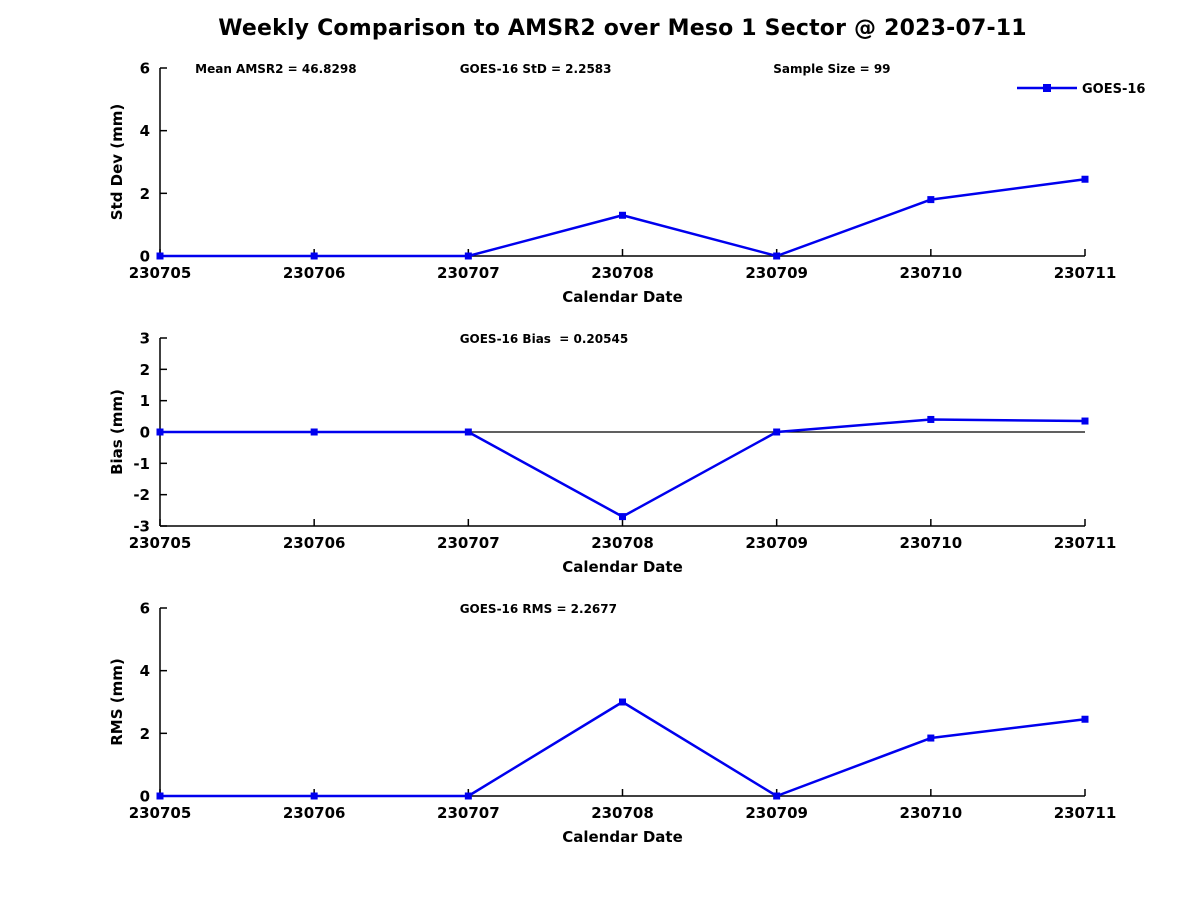  I want to click on y-axis-title: RMS (mm), so click(117, 701).